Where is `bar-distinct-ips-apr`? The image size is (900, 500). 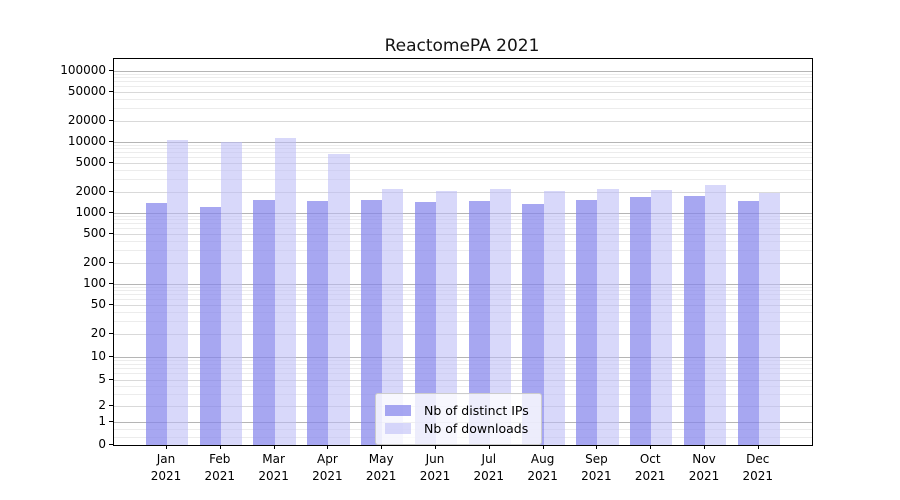 bar-distinct-ips-apr is located at coordinates (318, 322).